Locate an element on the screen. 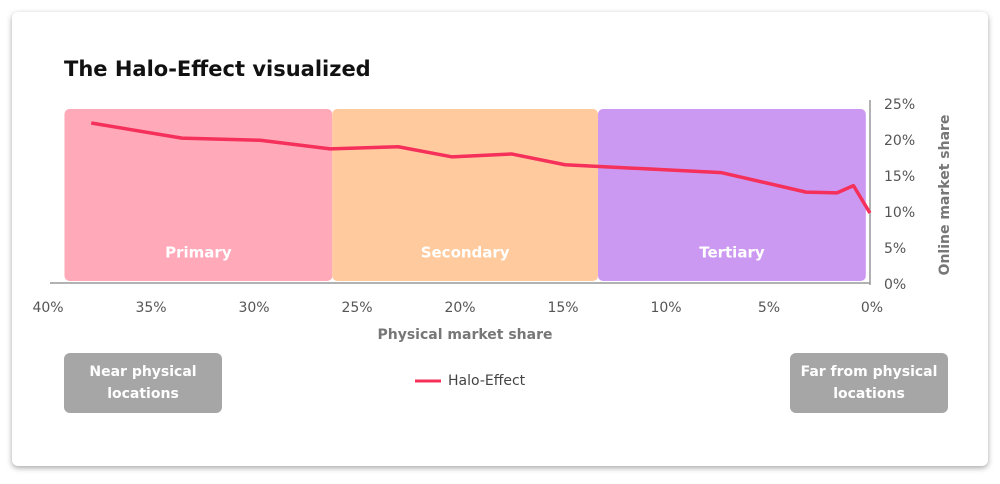 The width and height of the screenshot is (1000, 484). x-tick-label: 30% is located at coordinates (253, 308).